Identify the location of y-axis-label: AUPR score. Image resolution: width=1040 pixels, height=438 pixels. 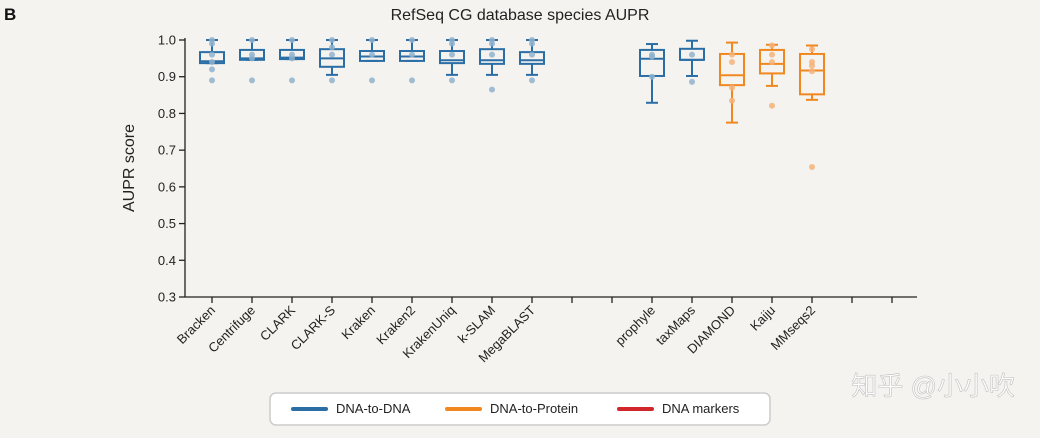
(129, 168).